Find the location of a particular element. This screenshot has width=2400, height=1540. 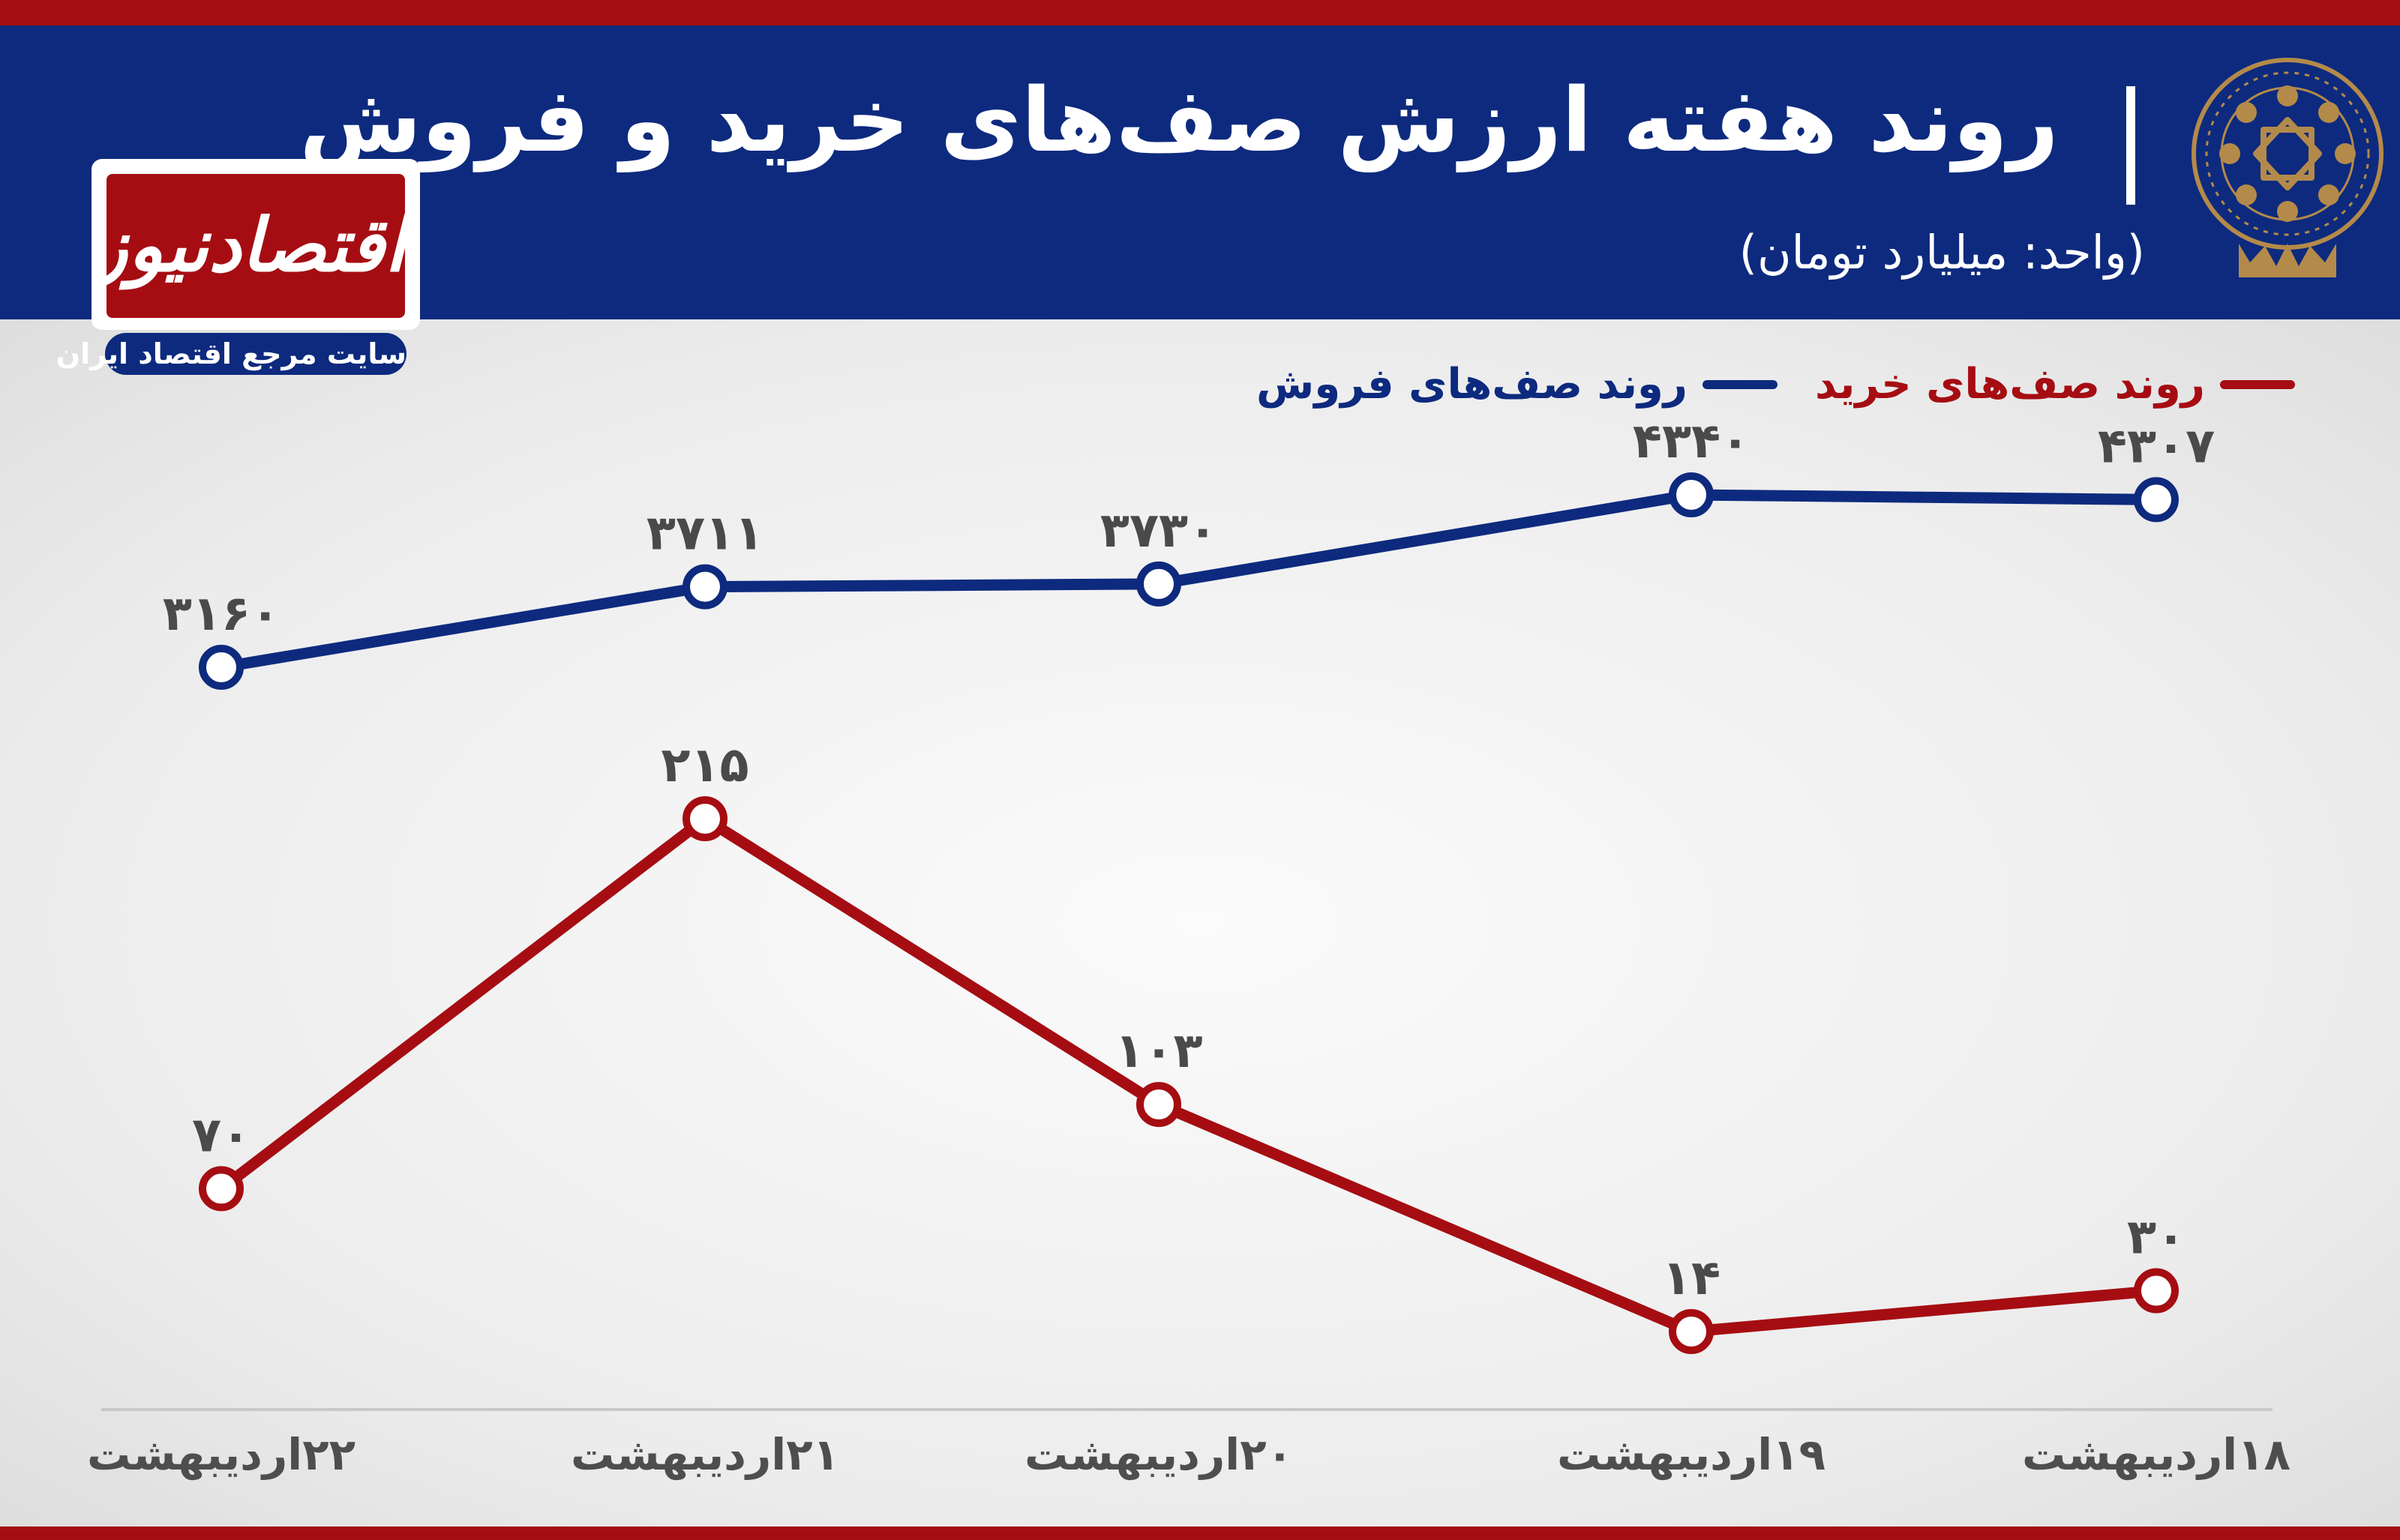

unit-subtitle: (واحد: میلیارد تومان) is located at coordinates (1941, 252).